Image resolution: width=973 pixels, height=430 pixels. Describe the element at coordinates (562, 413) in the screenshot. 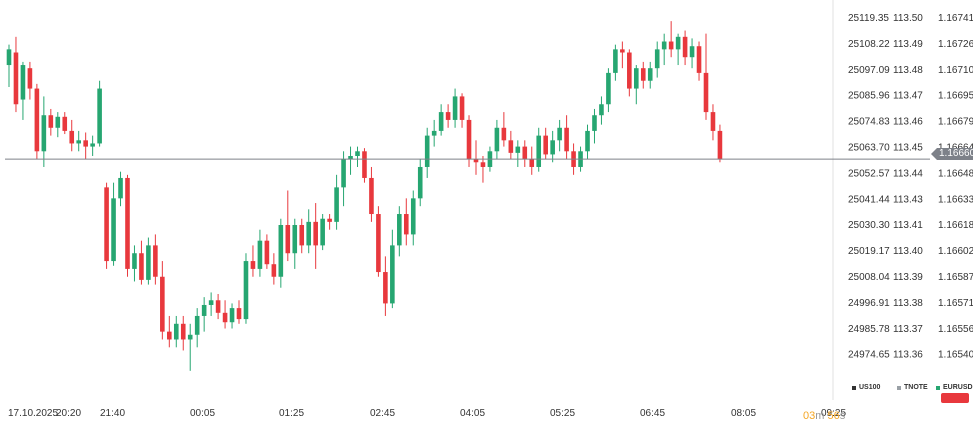

I see `x-tick-label: 05:25` at that location.